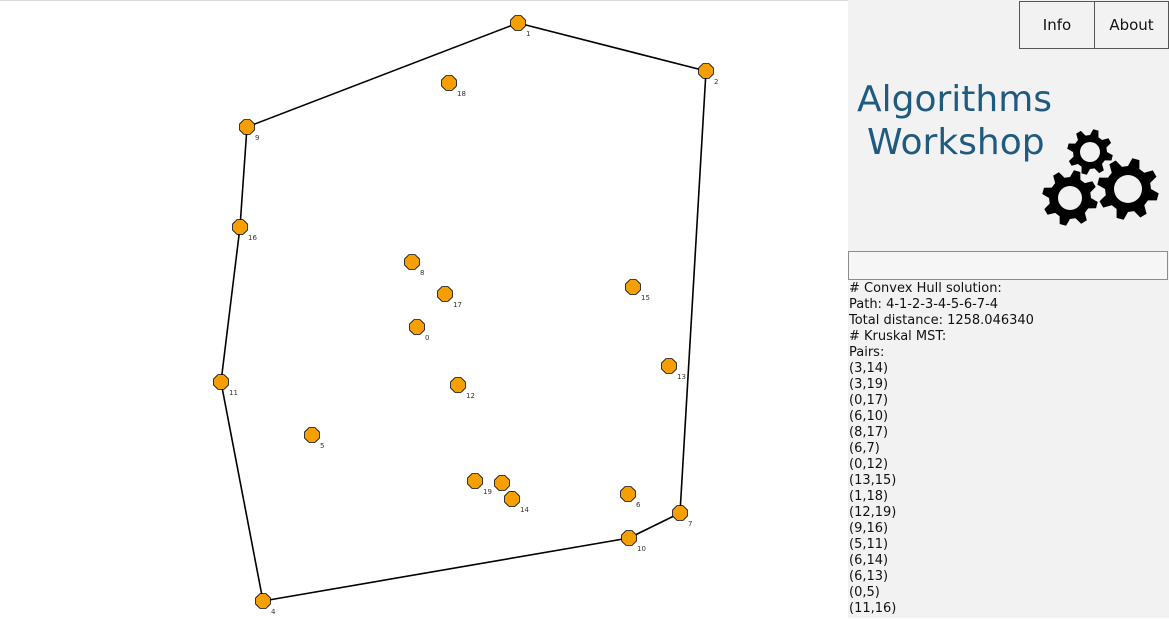 The width and height of the screenshot is (1169, 619). What do you see at coordinates (457, 305) in the screenshot?
I see `node-label-17: 17` at bounding box center [457, 305].